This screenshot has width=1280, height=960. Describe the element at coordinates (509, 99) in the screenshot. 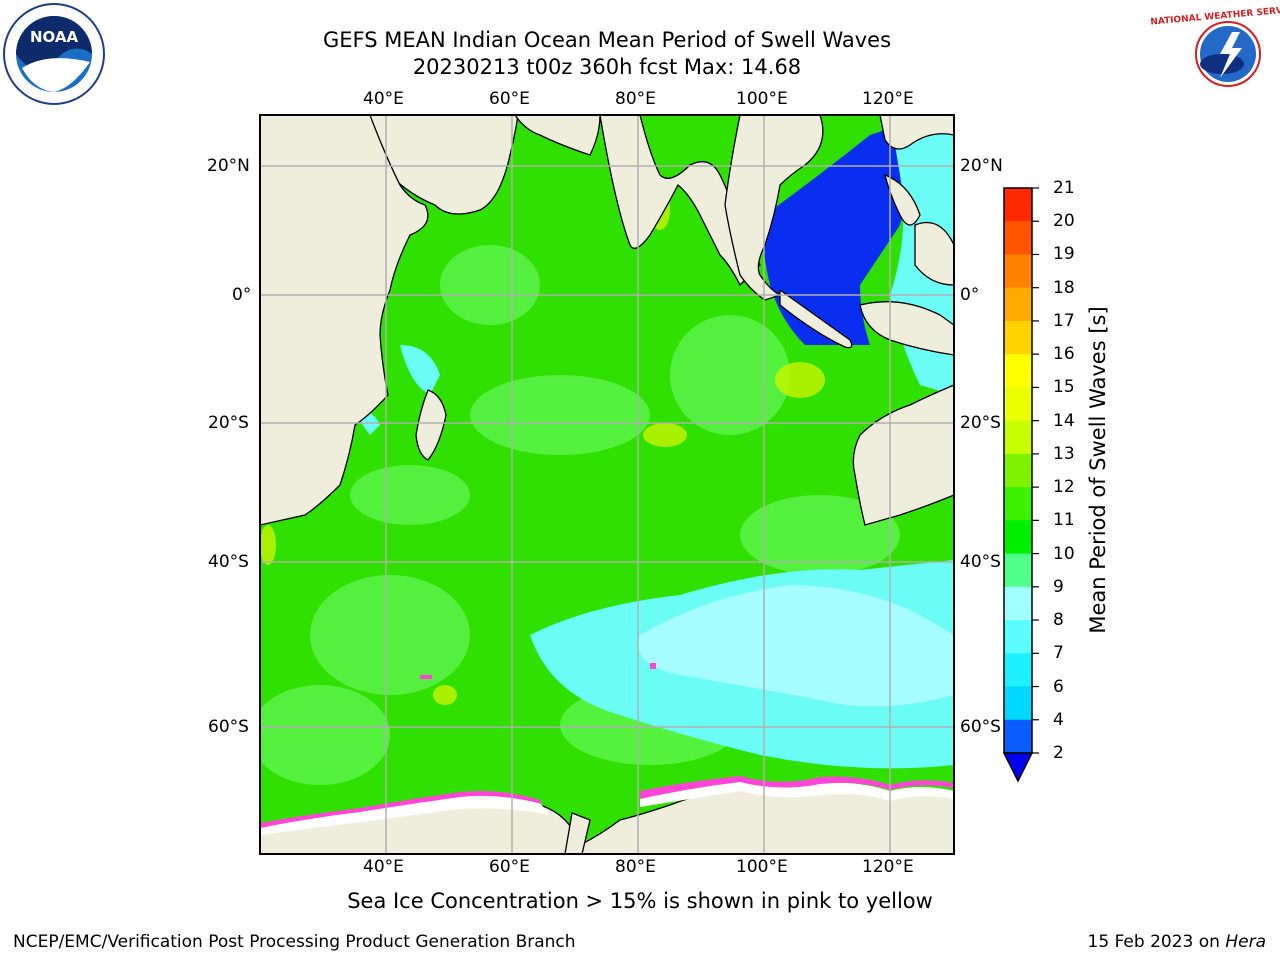

I see `lon-label-top-60e: 60°E` at that location.